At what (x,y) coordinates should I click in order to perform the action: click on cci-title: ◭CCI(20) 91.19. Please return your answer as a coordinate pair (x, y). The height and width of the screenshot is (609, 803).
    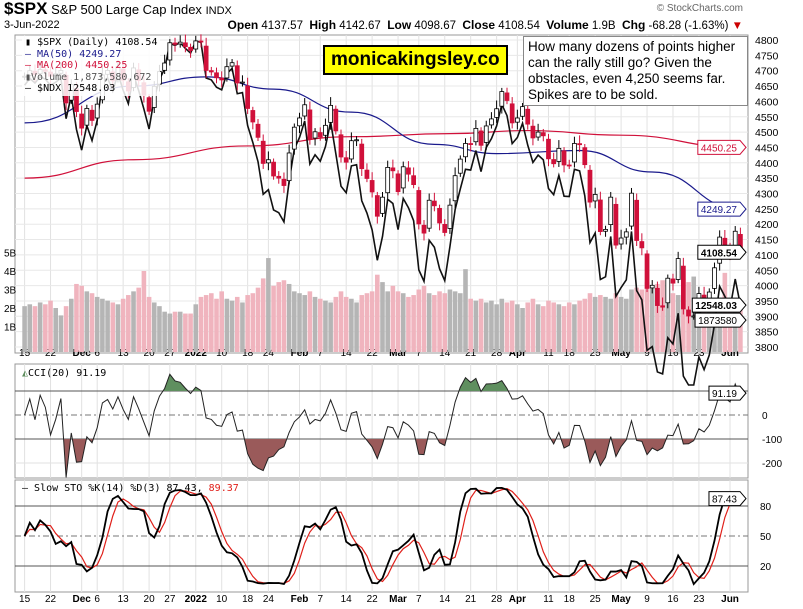
    Looking at the image, I should click on (64, 373).